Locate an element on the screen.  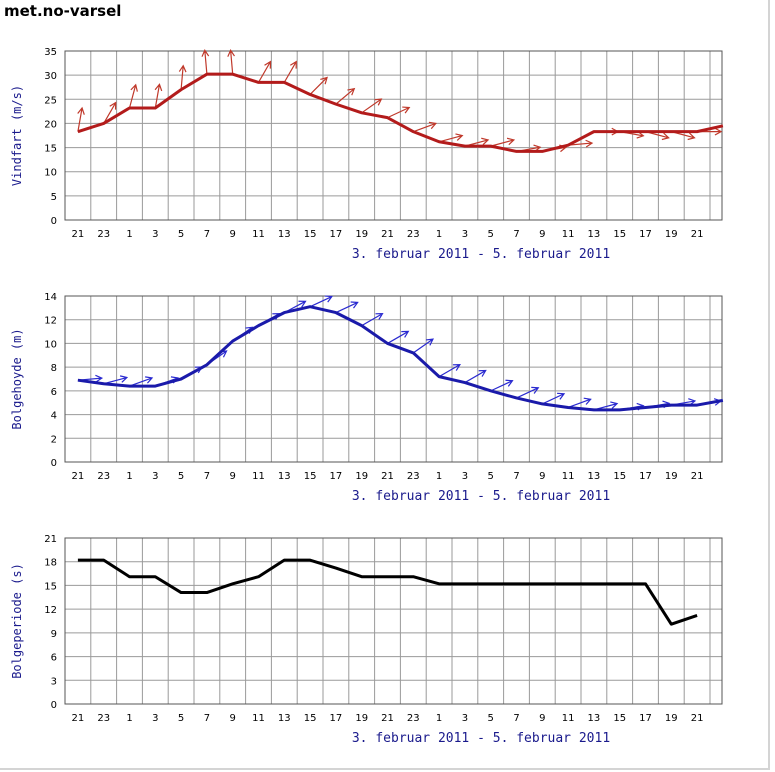
y-tick-label: 10 is located at coordinates (50, 344).